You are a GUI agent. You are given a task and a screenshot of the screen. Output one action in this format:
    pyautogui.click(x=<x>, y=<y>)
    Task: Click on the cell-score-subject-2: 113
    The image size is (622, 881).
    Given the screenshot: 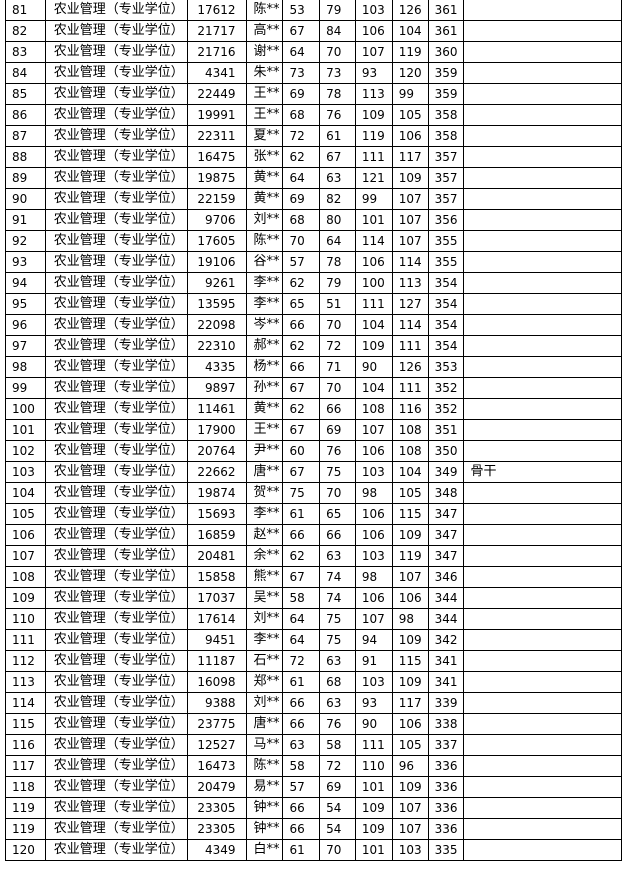 What is the action you would take?
    pyautogui.click(x=410, y=283)
    